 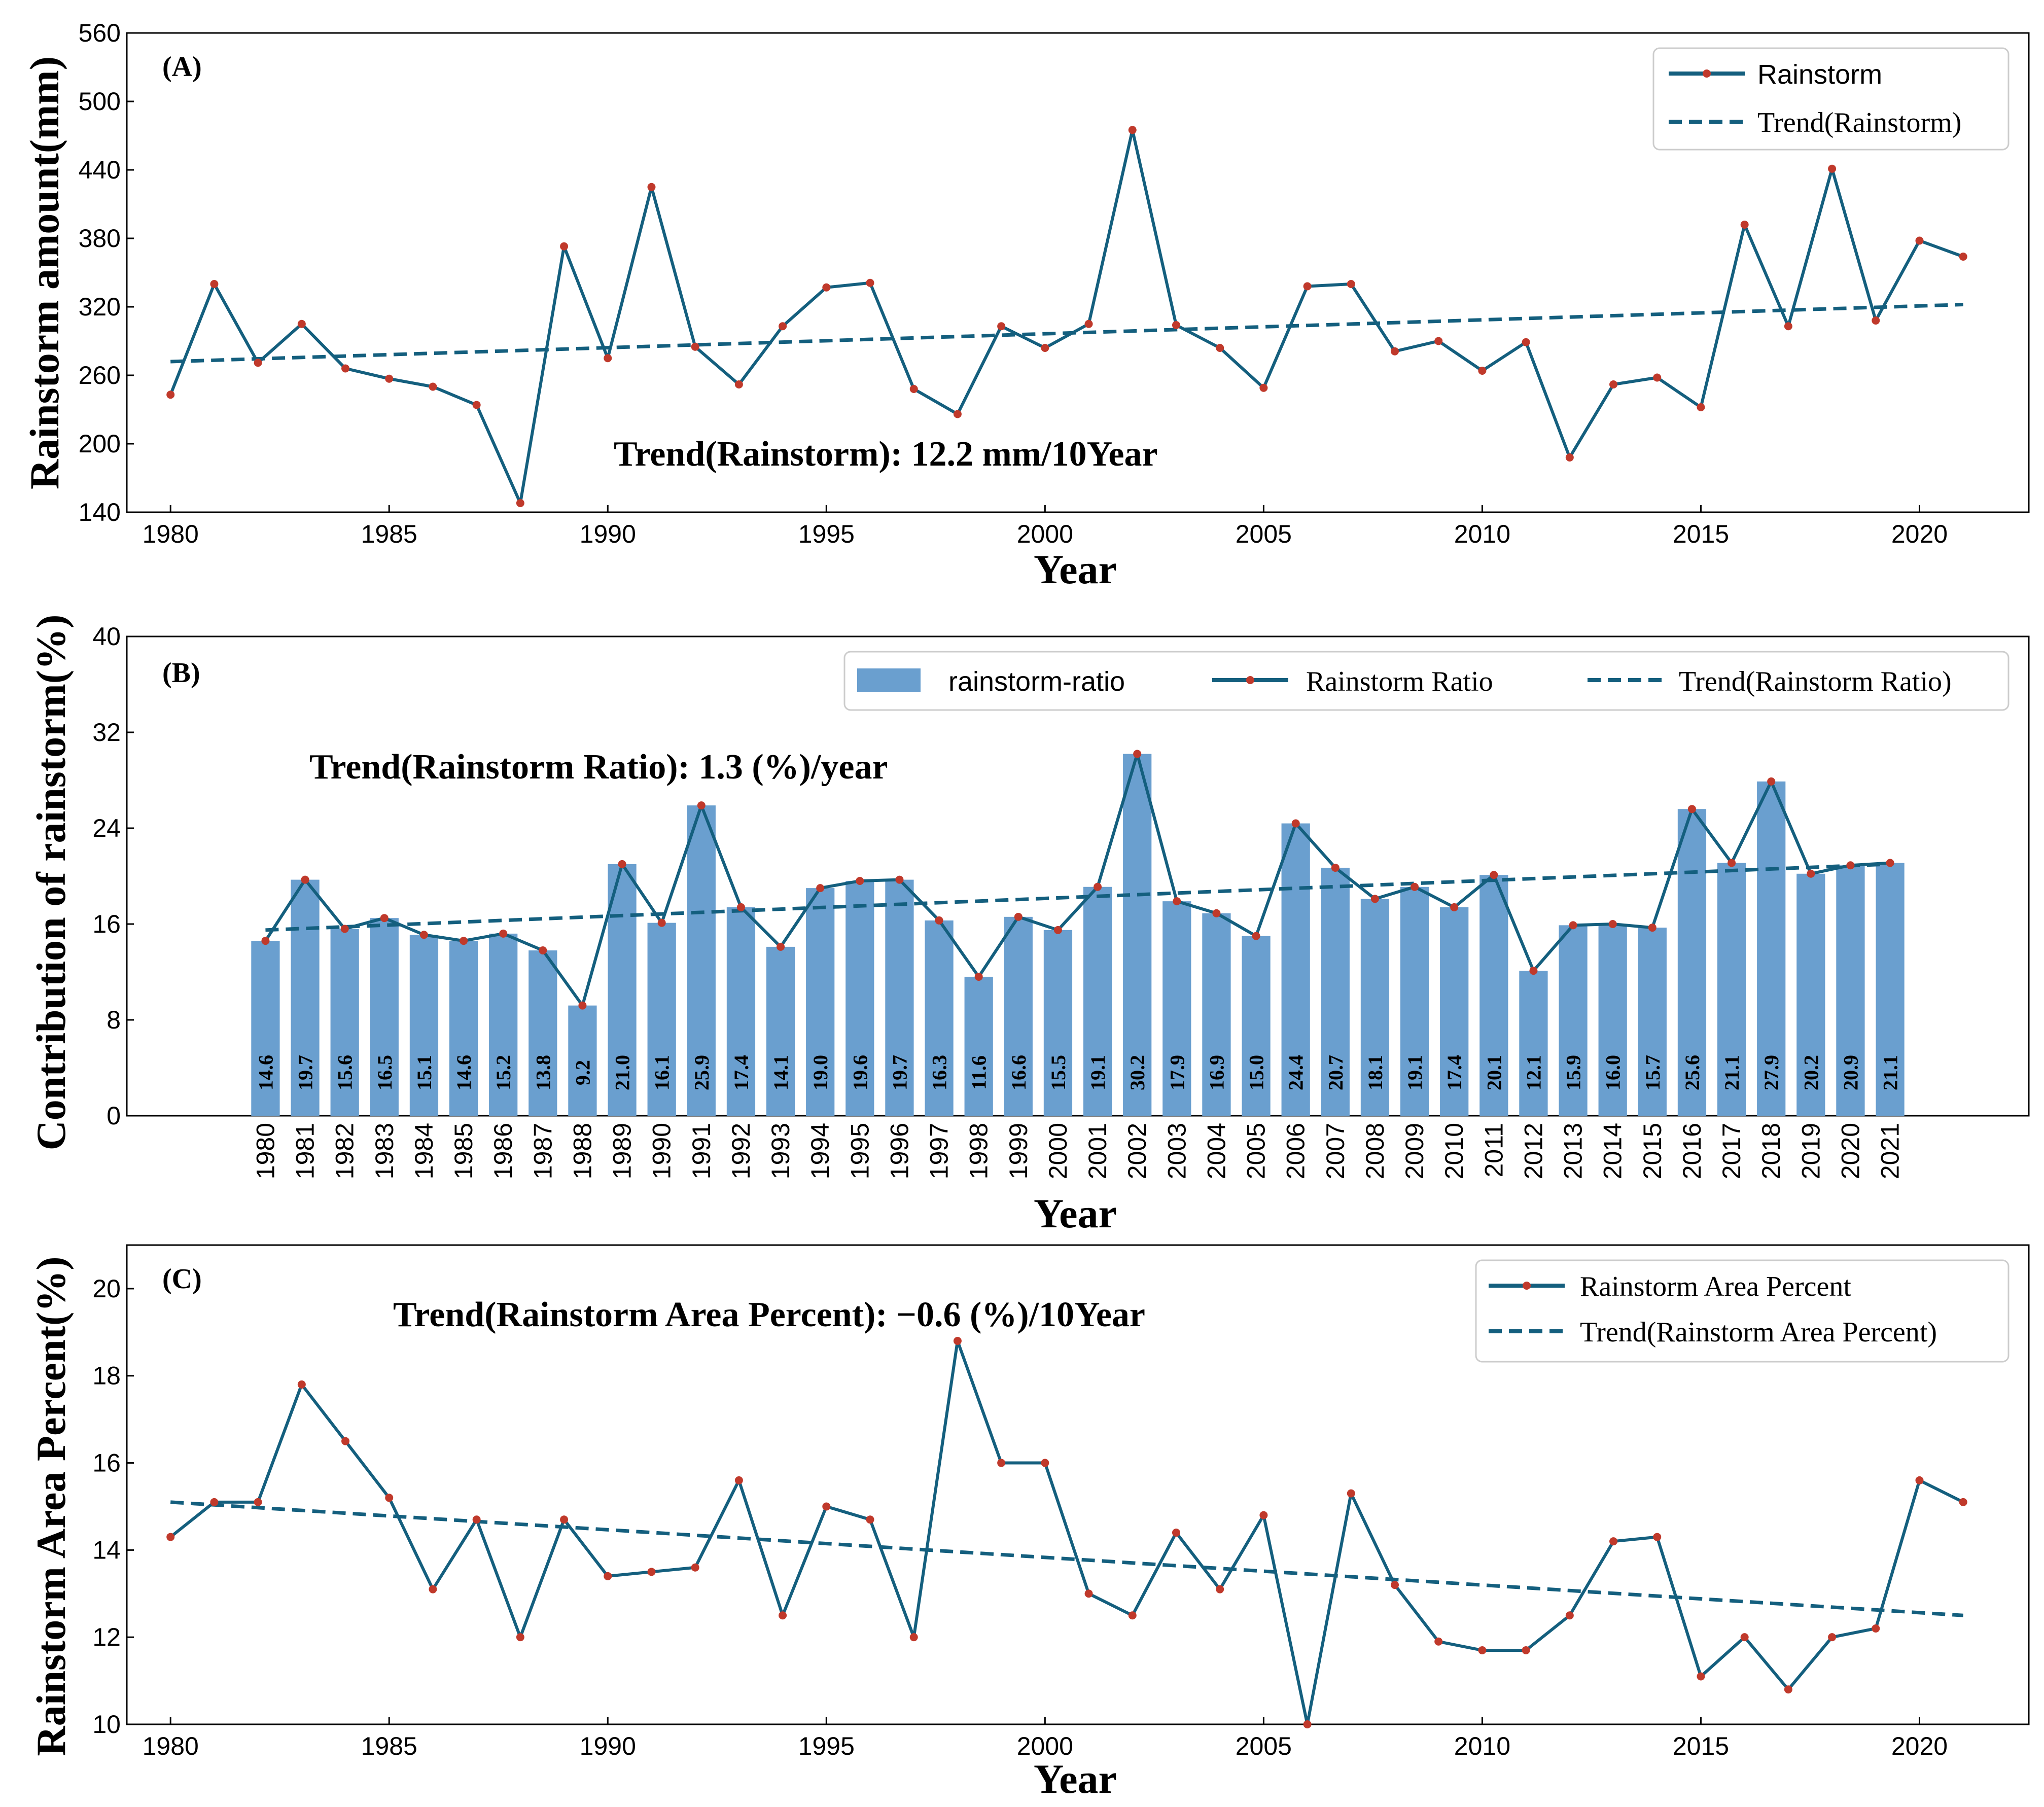 What do you see at coordinates (1573, 1072) in the screenshot?
I see `bar-label: 15.9` at bounding box center [1573, 1072].